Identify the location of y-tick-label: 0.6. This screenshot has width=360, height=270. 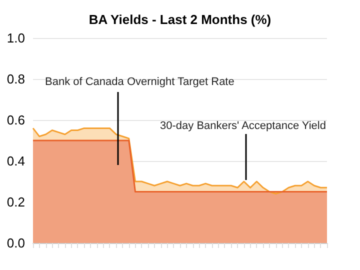
(15, 120).